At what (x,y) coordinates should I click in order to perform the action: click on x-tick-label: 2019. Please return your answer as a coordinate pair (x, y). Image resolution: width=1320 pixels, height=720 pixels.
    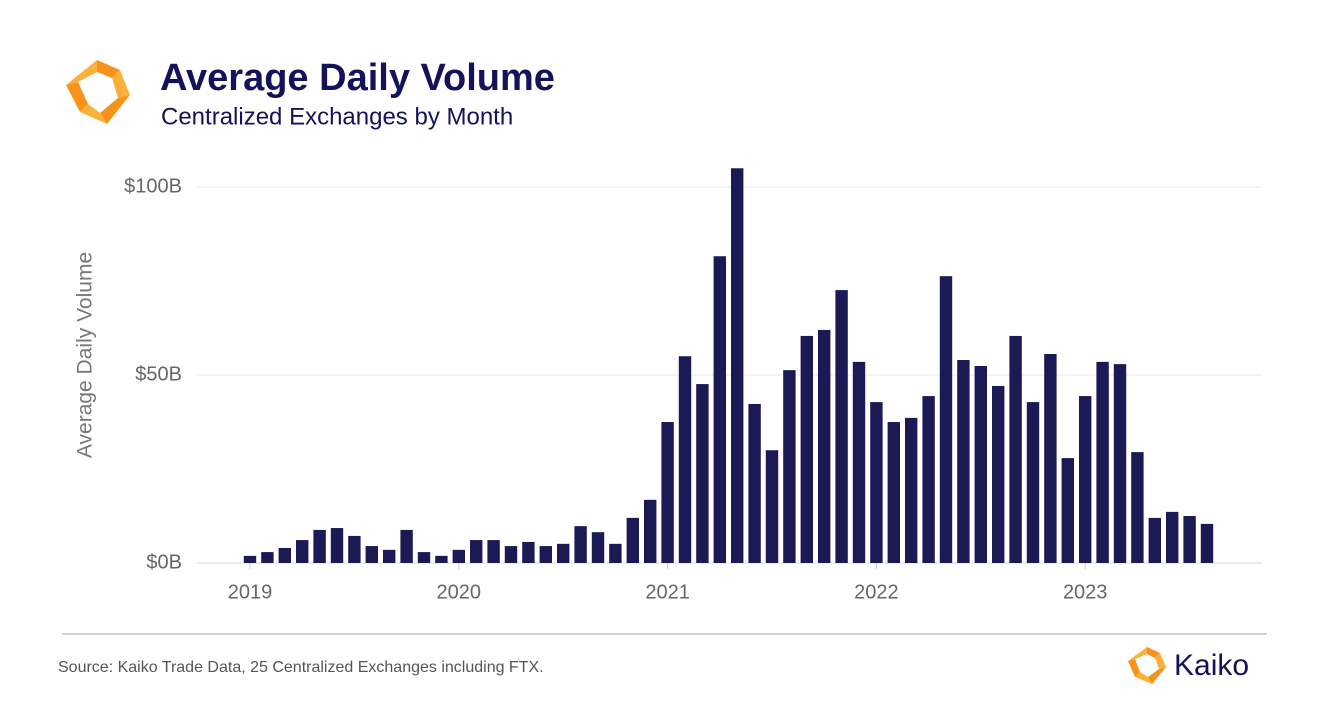
    Looking at the image, I should click on (250, 592).